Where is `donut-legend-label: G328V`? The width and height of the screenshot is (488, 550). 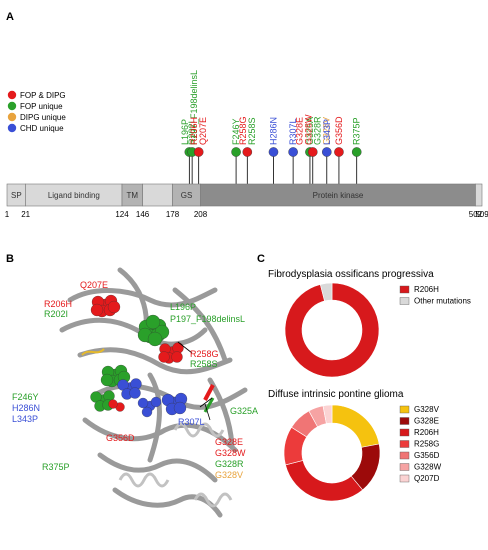
donut-legend-label: G328V is located at coordinates (427, 409).